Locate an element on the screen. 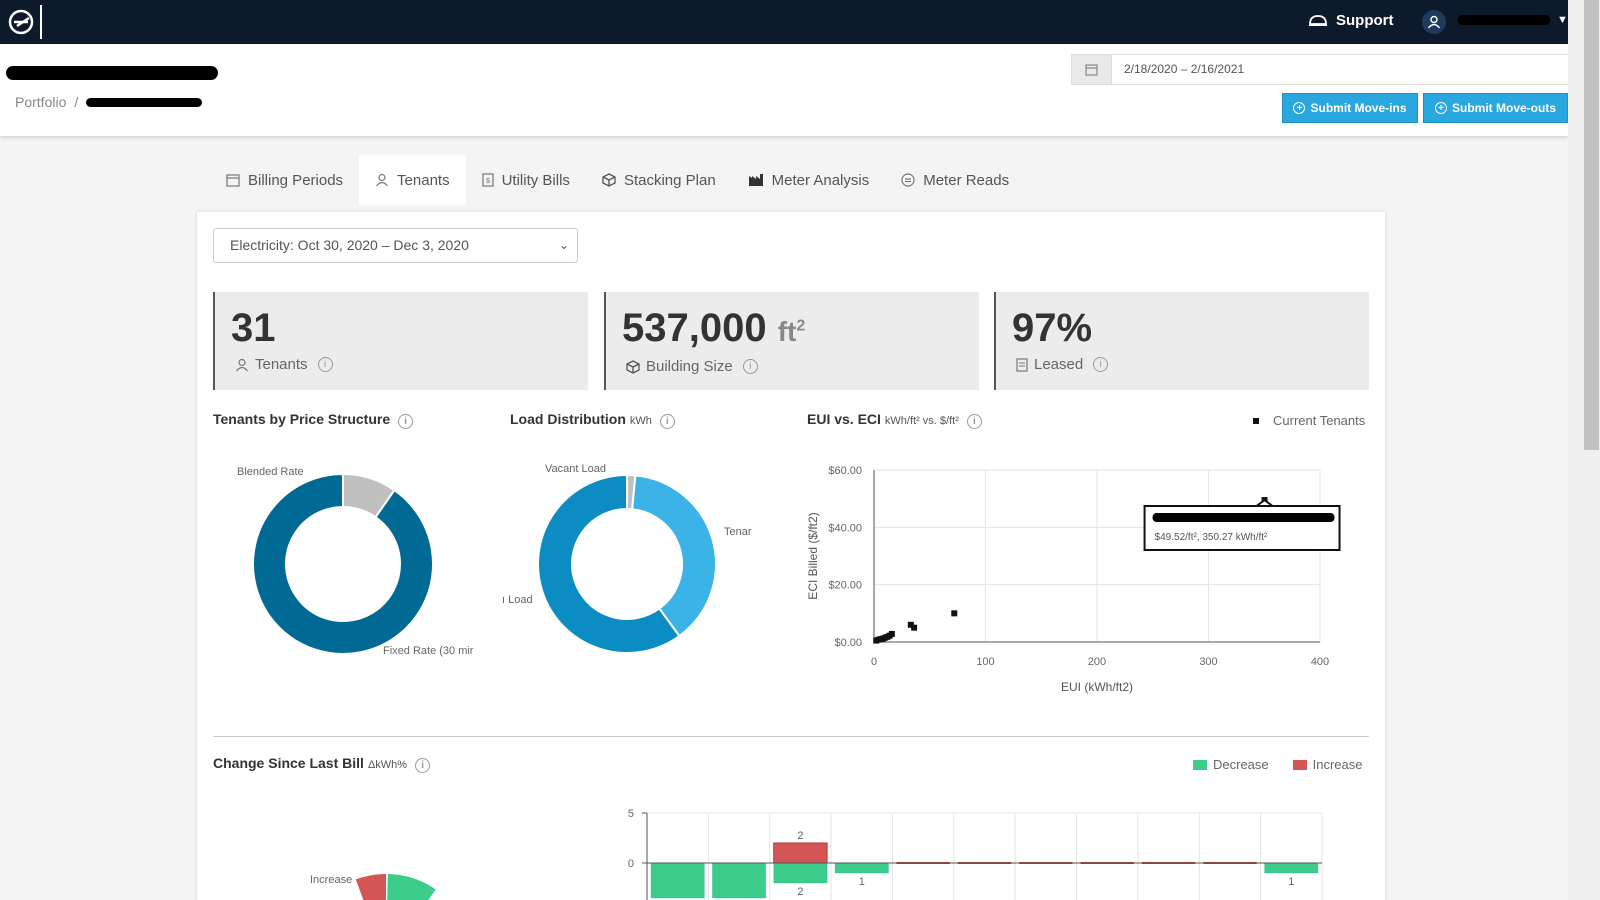 The width and height of the screenshot is (1600, 900). tab-meter-reads: Meter Reads is located at coordinates (955, 180).